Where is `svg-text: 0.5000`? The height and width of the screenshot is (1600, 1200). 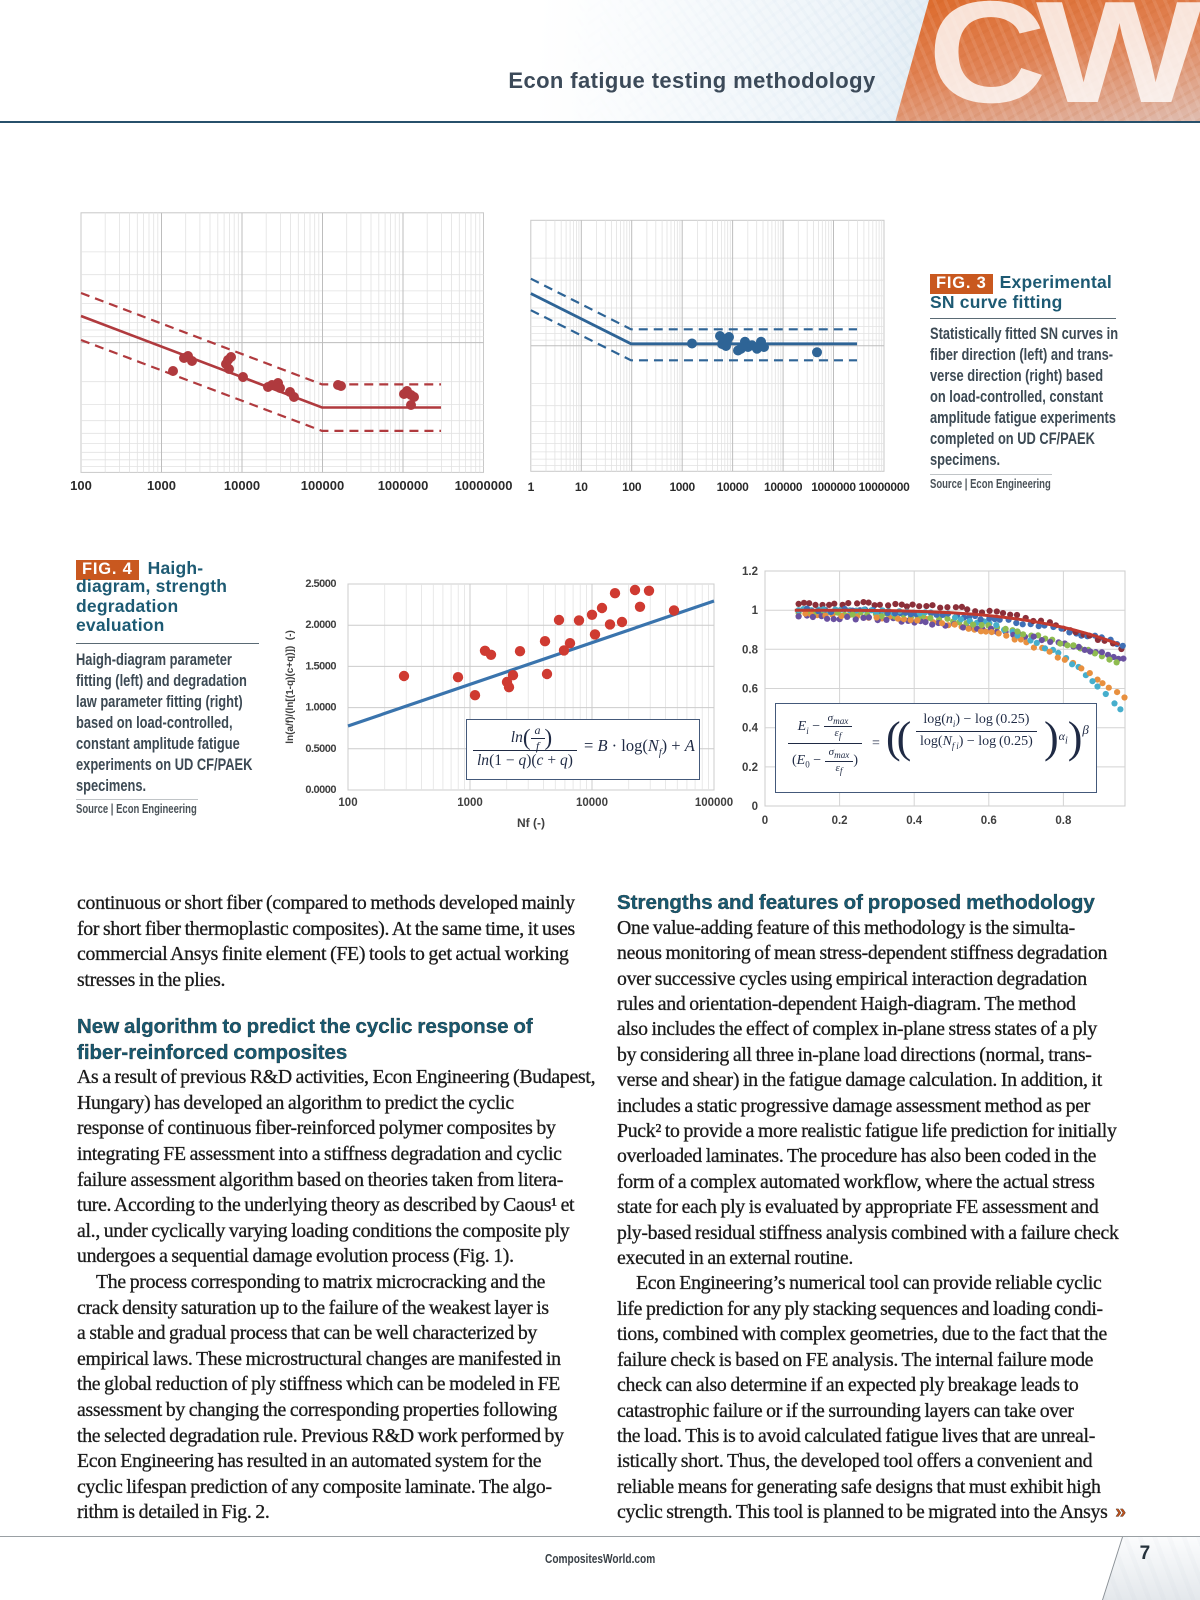 svg-text: 0.5000 is located at coordinates (320, 749).